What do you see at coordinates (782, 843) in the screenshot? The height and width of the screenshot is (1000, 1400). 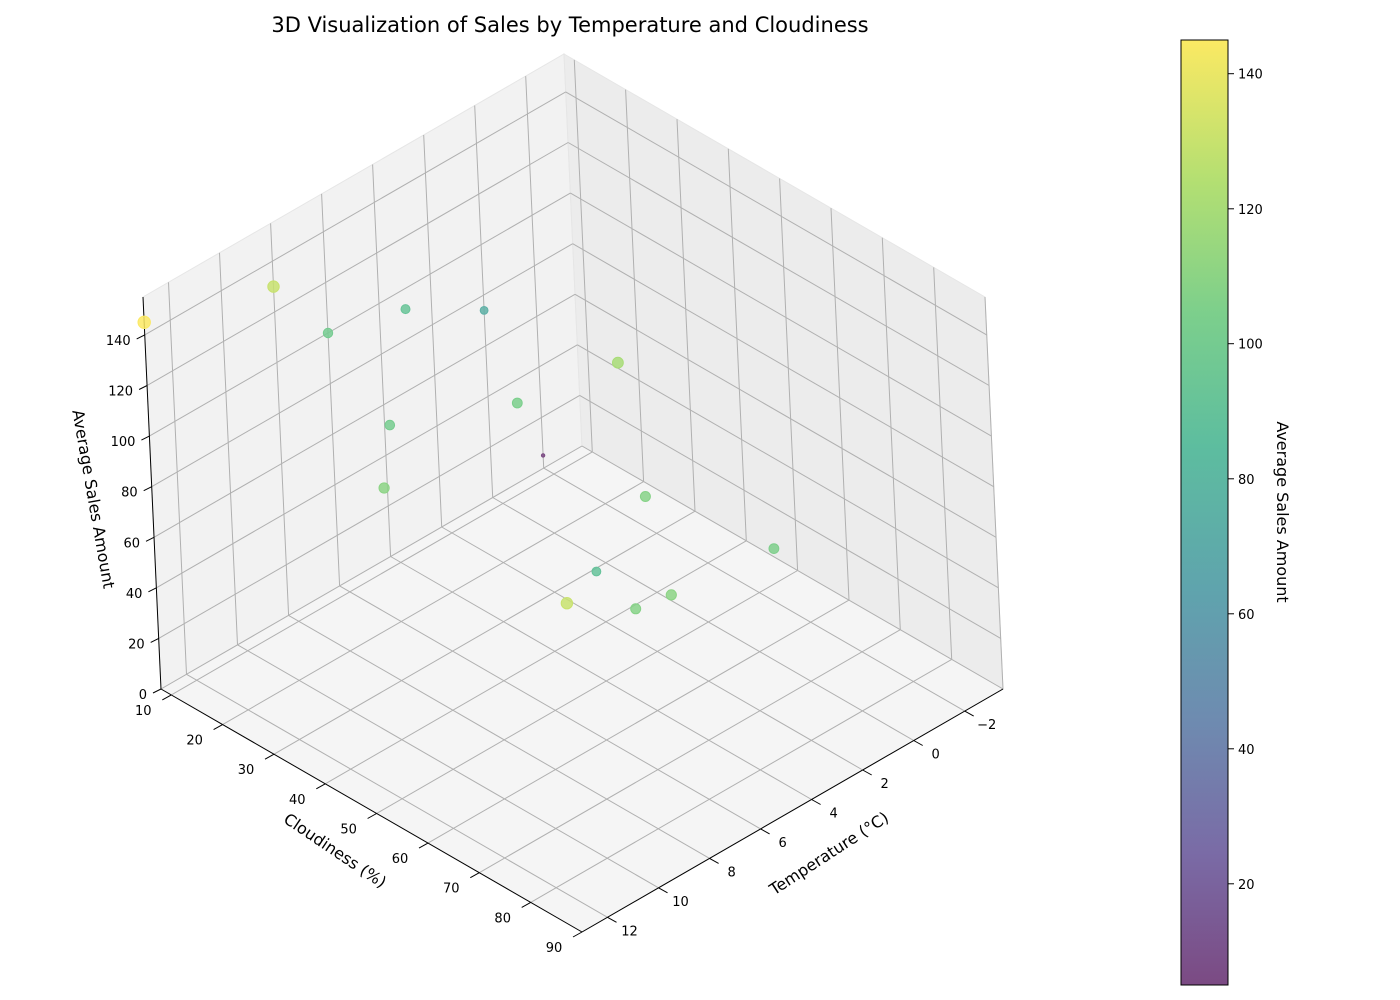 I see `x-tick-label: 6` at bounding box center [782, 843].